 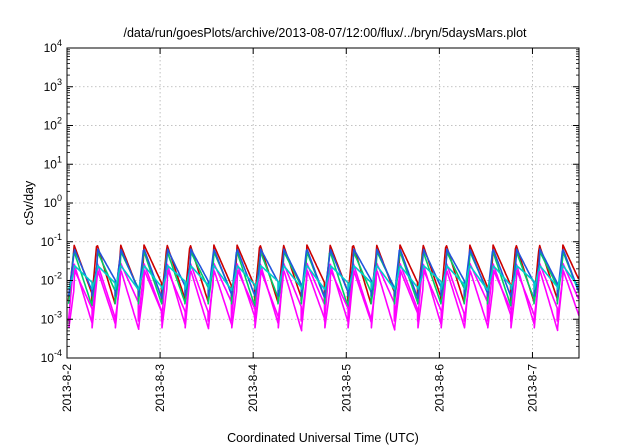 I want to click on y-tick-label: 10⁻⁴, so click(x=51, y=356).